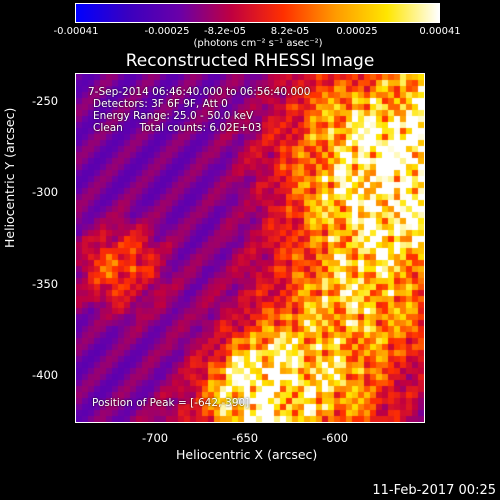 The height and width of the screenshot is (500, 500). I want to click on x-tick-label: -600, so click(335, 438).